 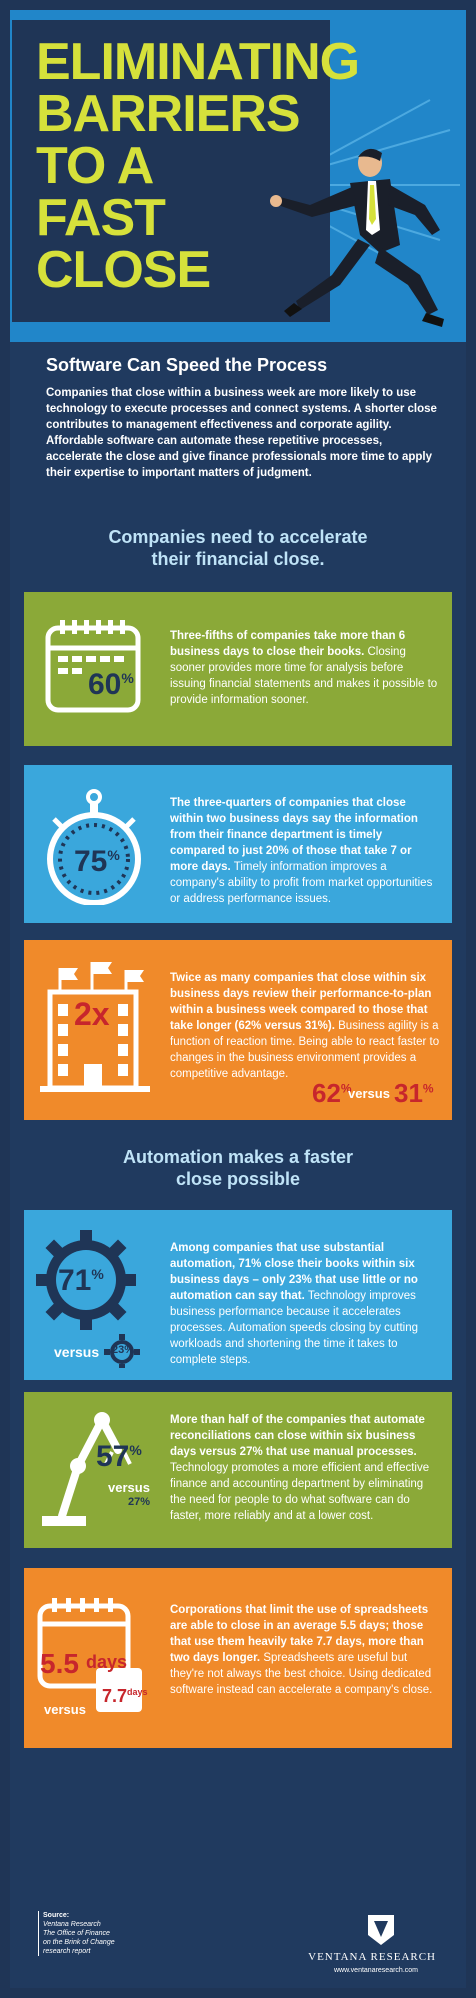 What do you see at coordinates (95, 166) in the screenshot?
I see `hero-title-line: TO A` at bounding box center [95, 166].